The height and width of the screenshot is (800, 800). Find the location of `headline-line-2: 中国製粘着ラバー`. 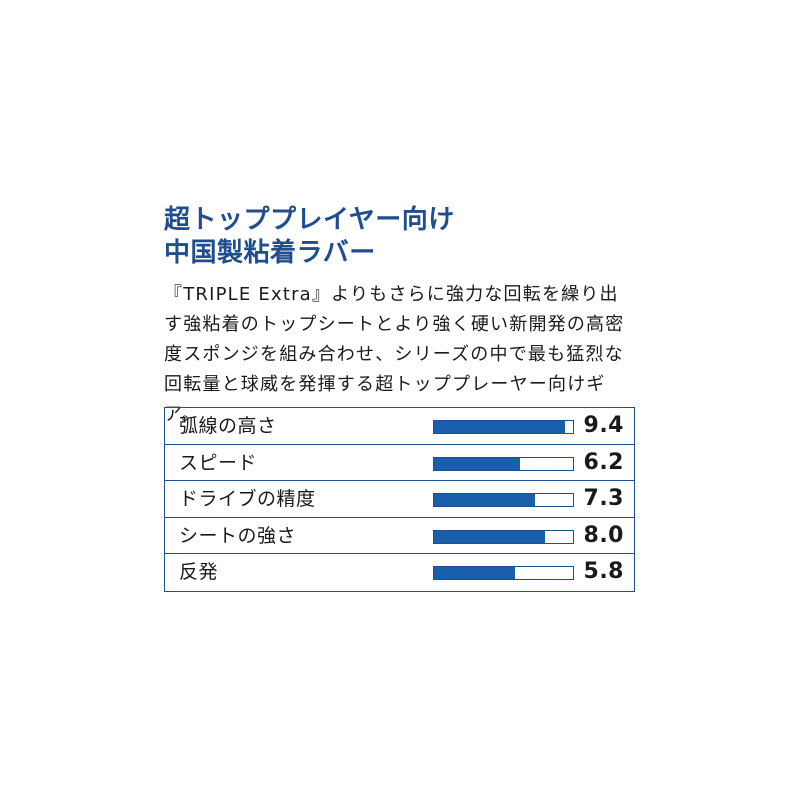

headline-line-2: 中国製粘着ラバー is located at coordinates (270, 253).